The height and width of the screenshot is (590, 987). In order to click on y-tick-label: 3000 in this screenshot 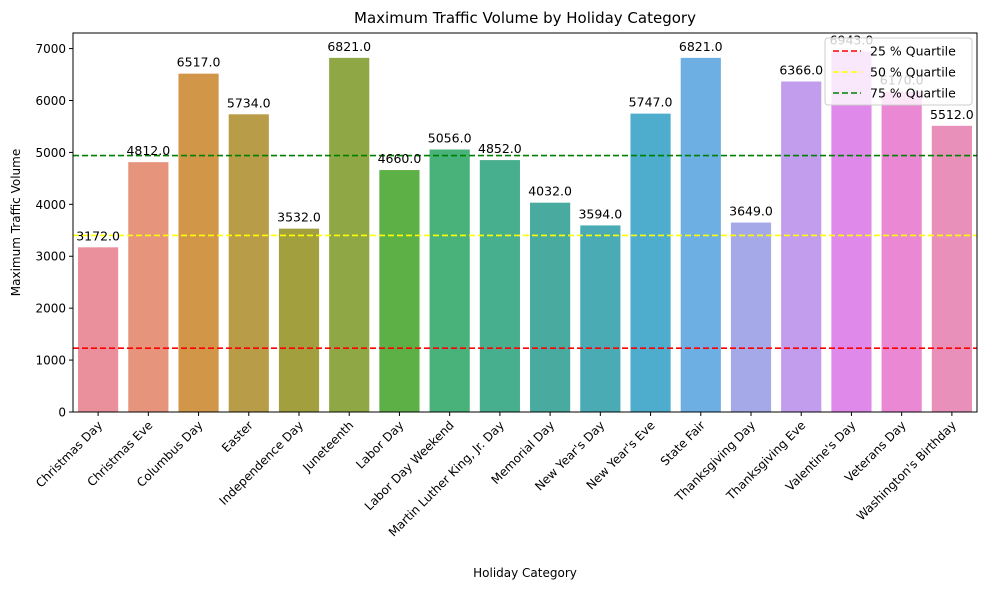, I will do `click(50, 257)`.